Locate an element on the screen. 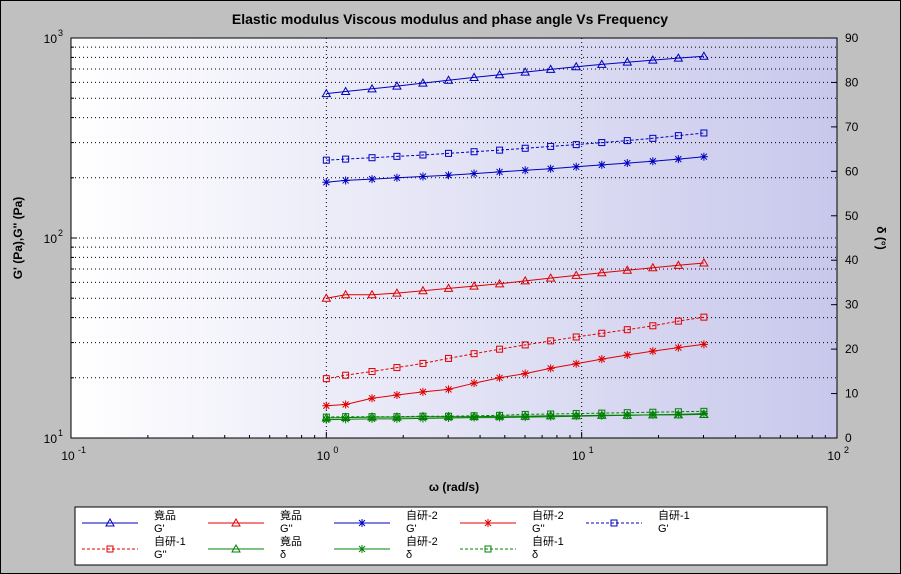 The height and width of the screenshot is (574, 901). y-axis-left-label: G' (Pa),G'' (Pa) is located at coordinates (18, 238).